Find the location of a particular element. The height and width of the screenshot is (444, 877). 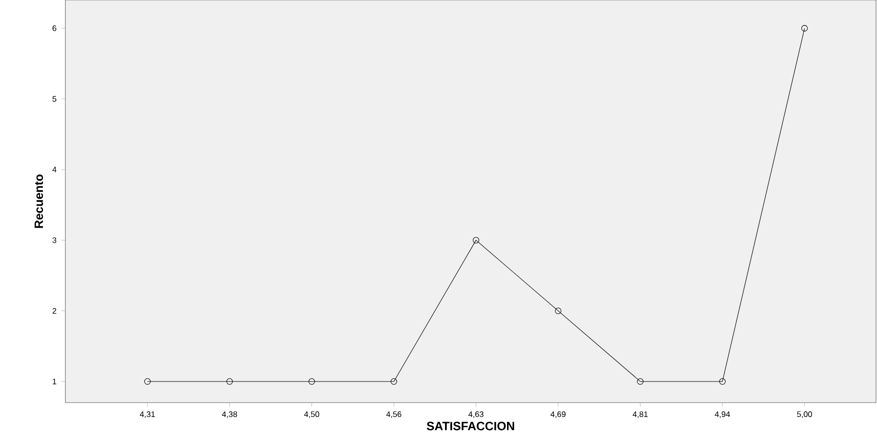

x-tick-label: 4,94 is located at coordinates (722, 414).